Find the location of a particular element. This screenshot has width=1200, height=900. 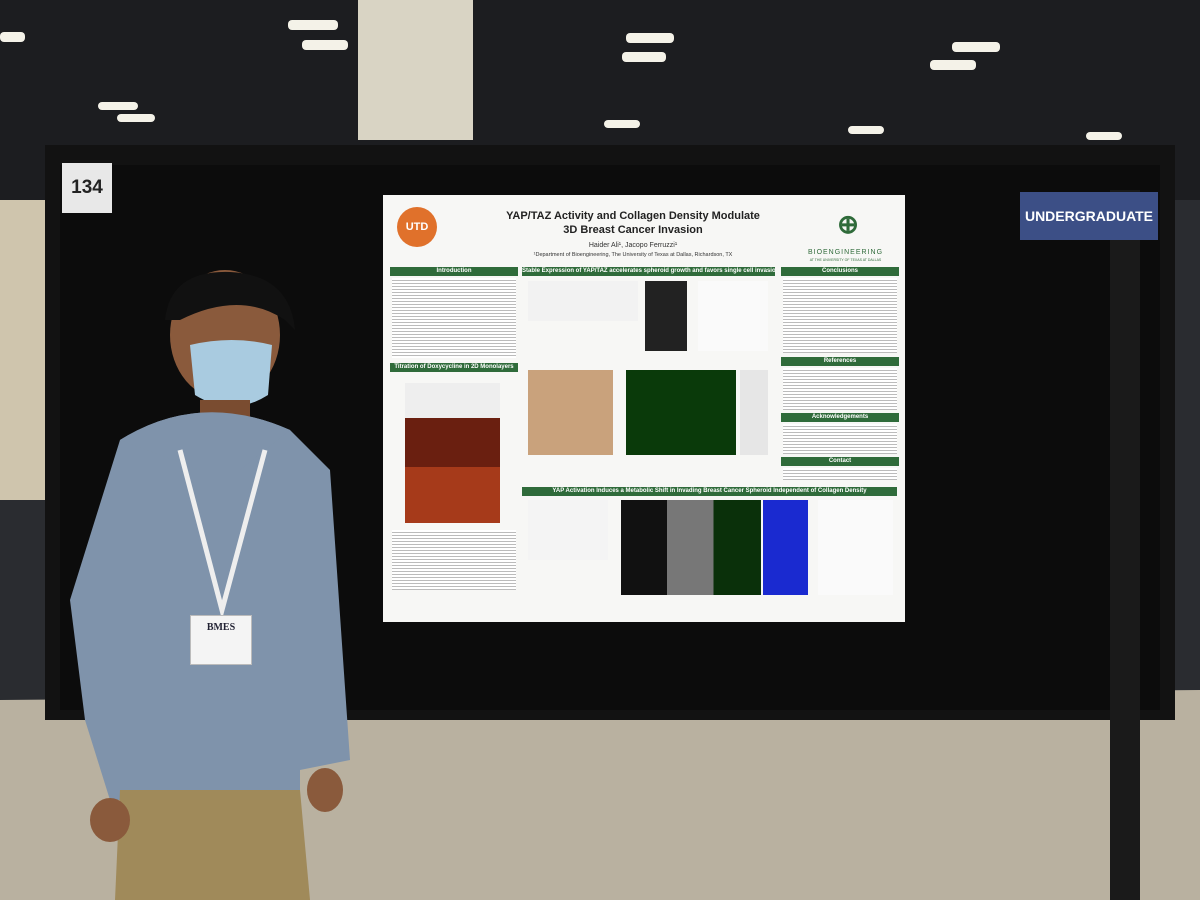

department-logo: BIOENGINEERING is located at coordinates (845, 252).